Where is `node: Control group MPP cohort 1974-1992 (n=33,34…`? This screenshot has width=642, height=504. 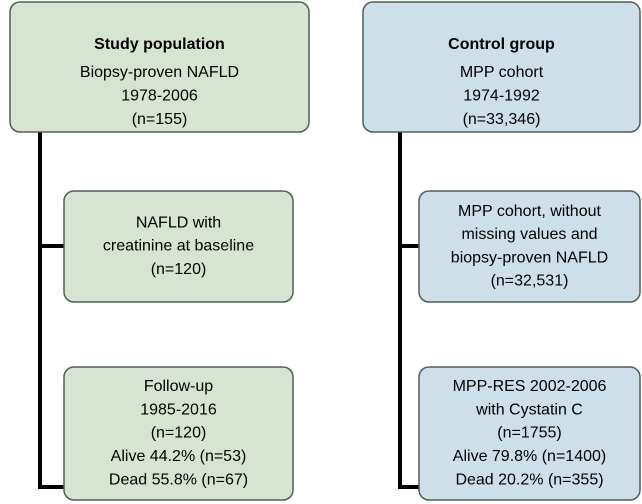
node: Control group MPP cohort 1974-1992 (n=33,34… is located at coordinates (501, 67).